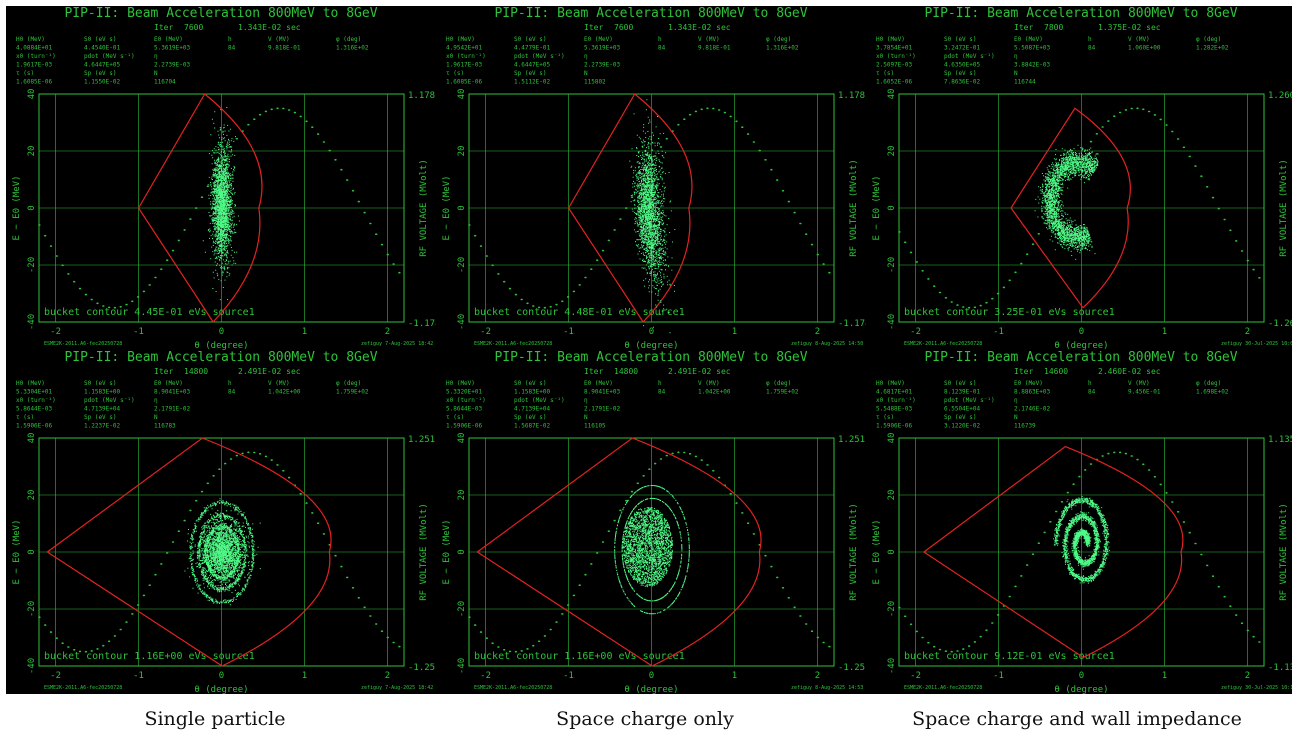 The height and width of the screenshot is (738, 1292). What do you see at coordinates (532, 82) in the screenshot?
I see `info-cell: 1.5112E-02` at bounding box center [532, 82].